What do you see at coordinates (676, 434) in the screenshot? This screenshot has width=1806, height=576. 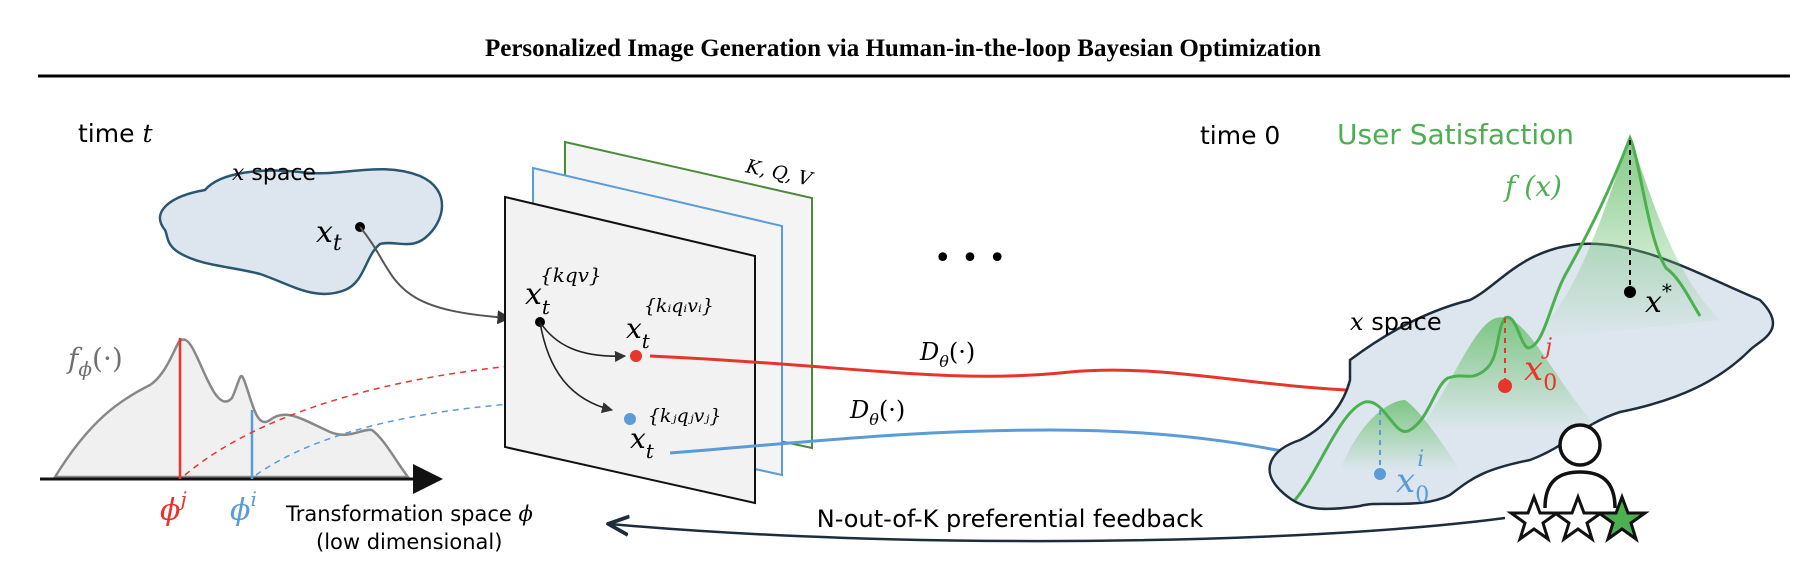 I see `x-kjqjvj-label: xt{kⱼqⱼvⱼ}` at bounding box center [676, 434].